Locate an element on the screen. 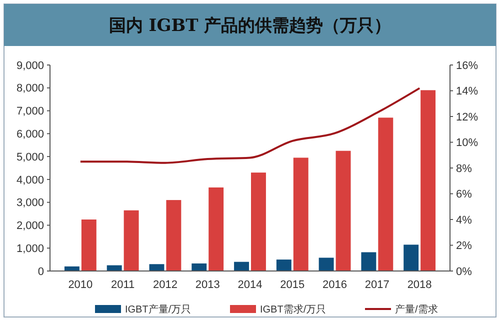 The image size is (500, 321). y-tick-label: 0 is located at coordinates (41, 272).